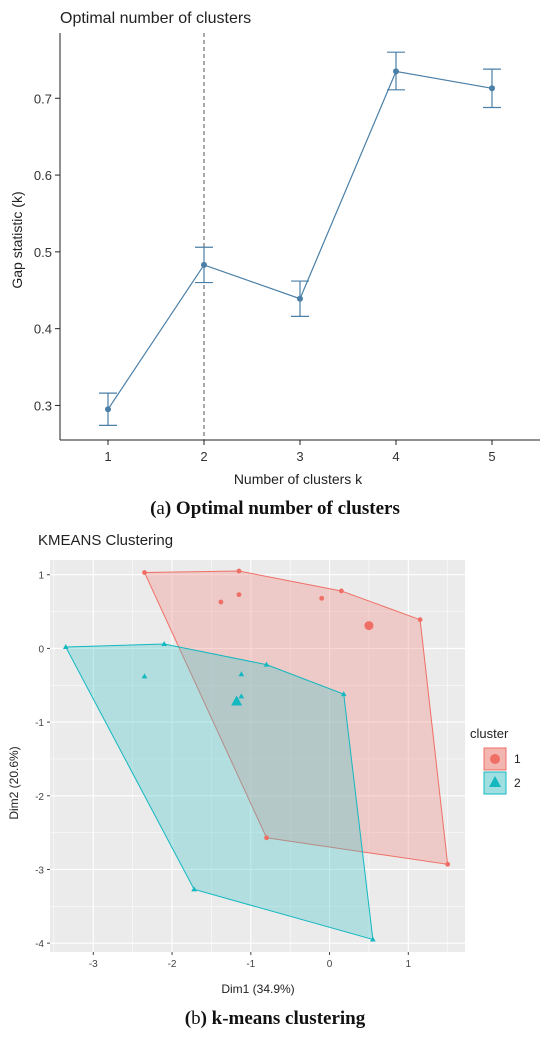 The width and height of the screenshot is (550, 1037). What do you see at coordinates (105, 540) in the screenshot?
I see `kmeans-chart-title: KMEANS Clustering` at bounding box center [105, 540].